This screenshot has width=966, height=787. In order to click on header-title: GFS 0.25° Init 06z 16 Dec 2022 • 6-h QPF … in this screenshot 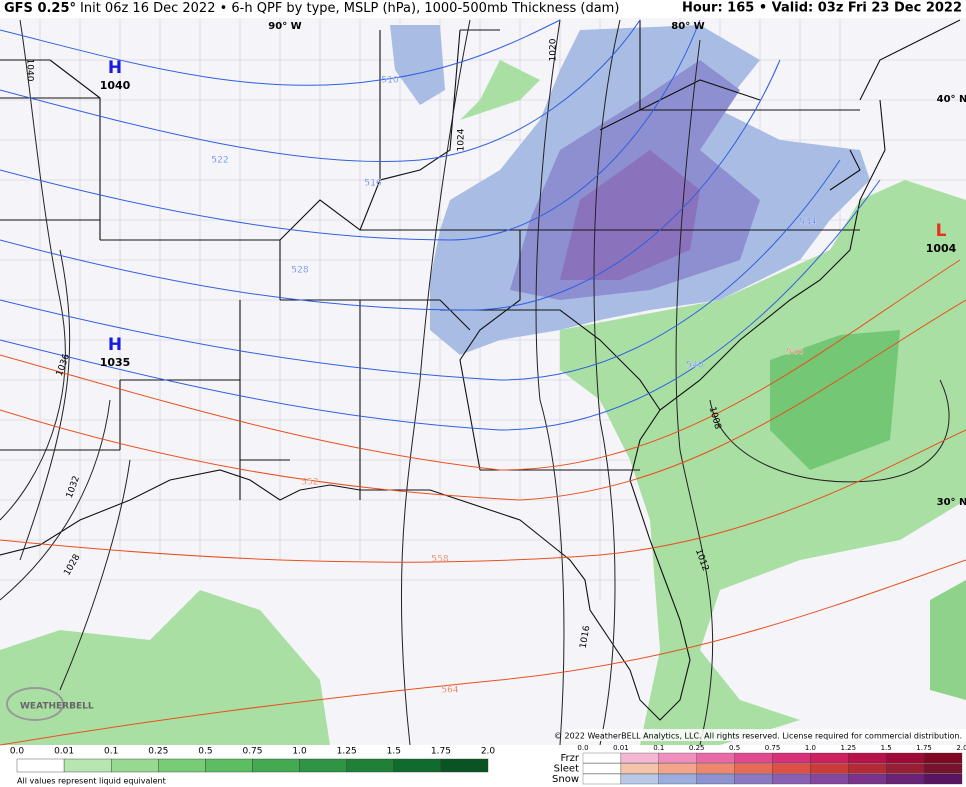, I will do `click(311, 8)`.